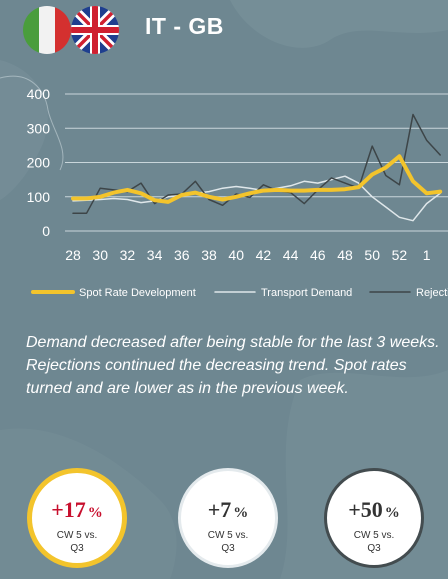  Describe the element at coordinates (400, 255) in the screenshot. I see `x-tick-label: 52` at that location.